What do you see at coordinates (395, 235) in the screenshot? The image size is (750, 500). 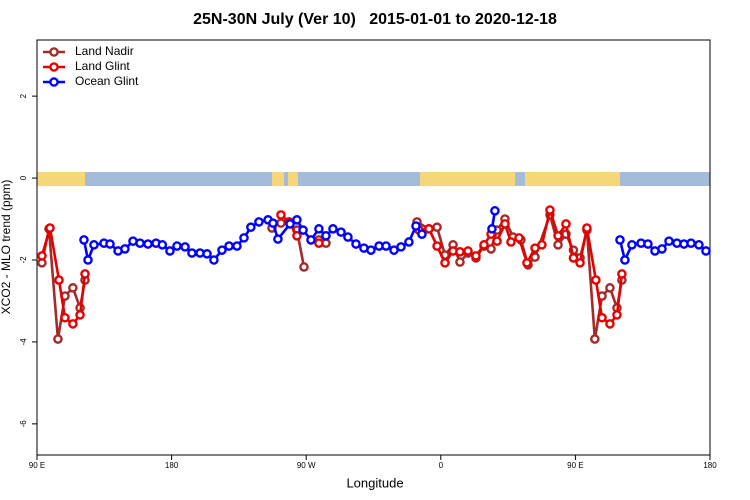 I see `series` at bounding box center [395, 235].